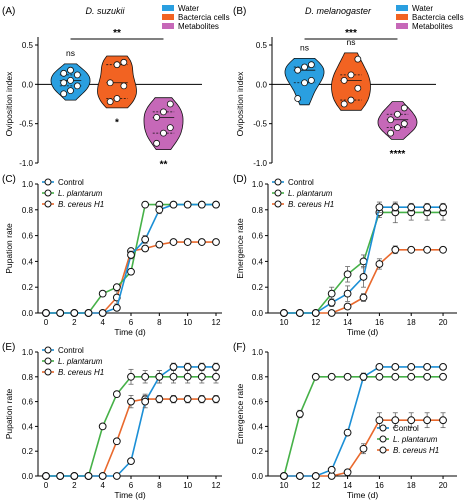 The height and width of the screenshot is (500, 469). What do you see at coordinates (105, 11) in the screenshot?
I see `panel-title: D. suzukii` at bounding box center [105, 11].